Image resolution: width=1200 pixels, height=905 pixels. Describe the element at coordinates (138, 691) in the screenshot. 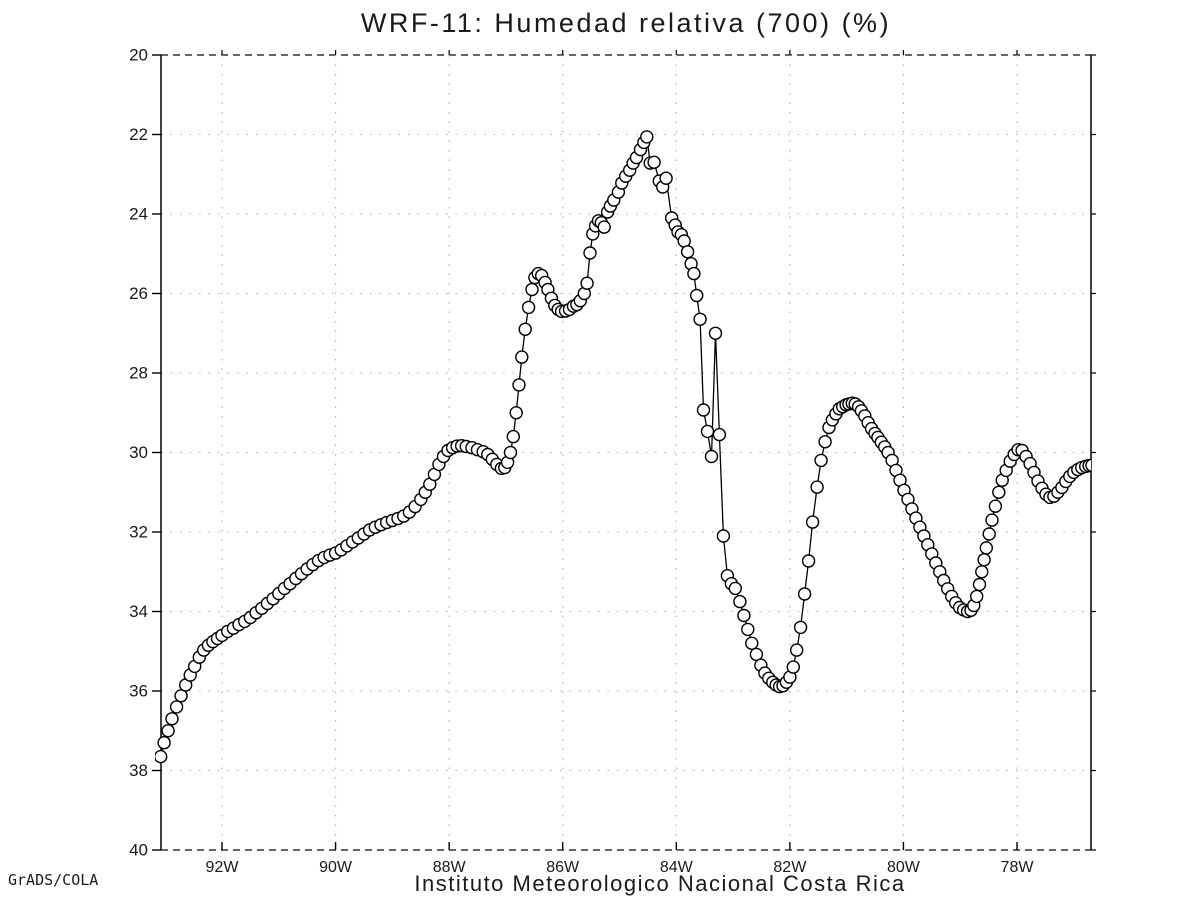

I see `y-tick-label: 36` at that location.